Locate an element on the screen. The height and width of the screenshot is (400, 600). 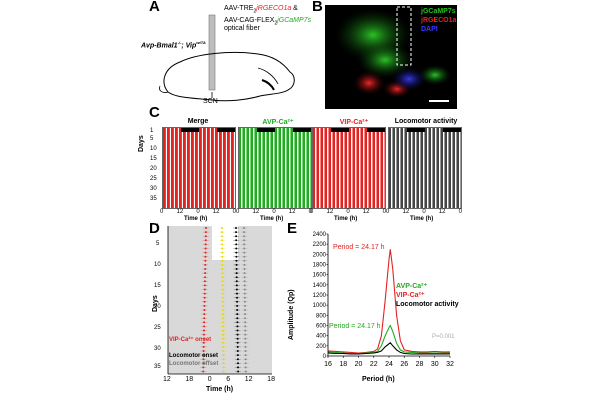
e-xtick-label: 16 is located at coordinates (328, 364).